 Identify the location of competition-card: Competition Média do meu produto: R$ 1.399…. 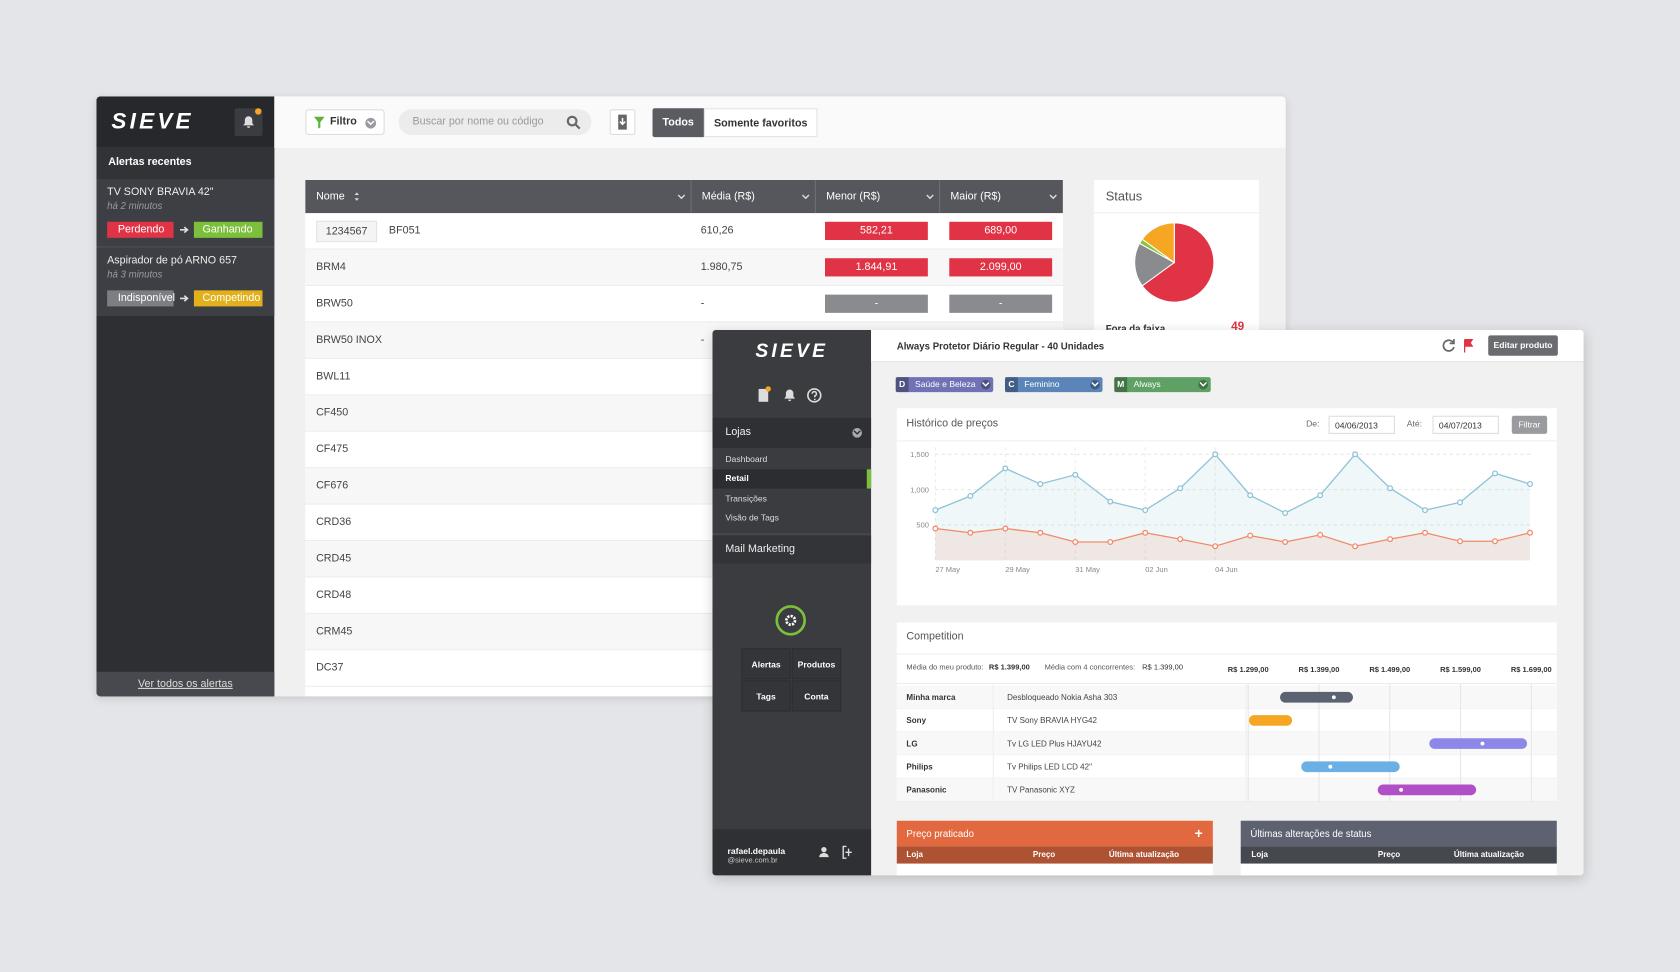
(1226, 712).